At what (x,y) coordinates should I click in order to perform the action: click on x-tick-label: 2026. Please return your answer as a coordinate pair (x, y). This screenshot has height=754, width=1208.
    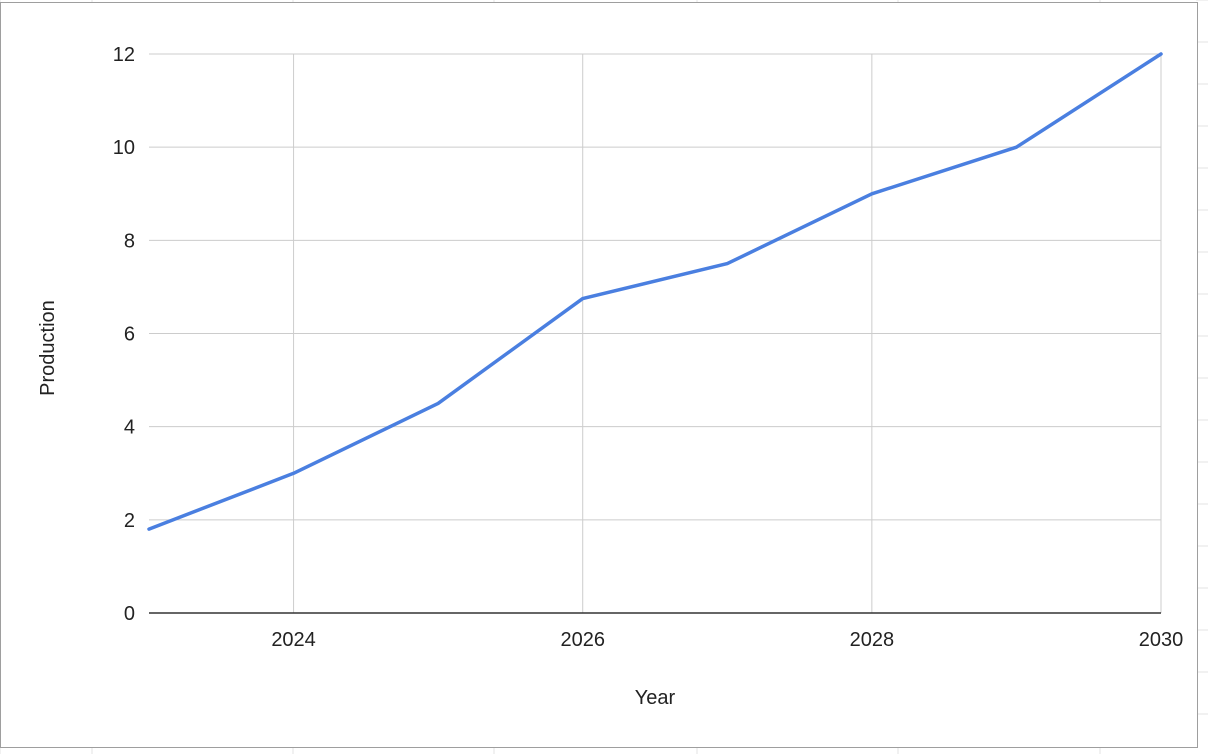
    Looking at the image, I should click on (582, 640).